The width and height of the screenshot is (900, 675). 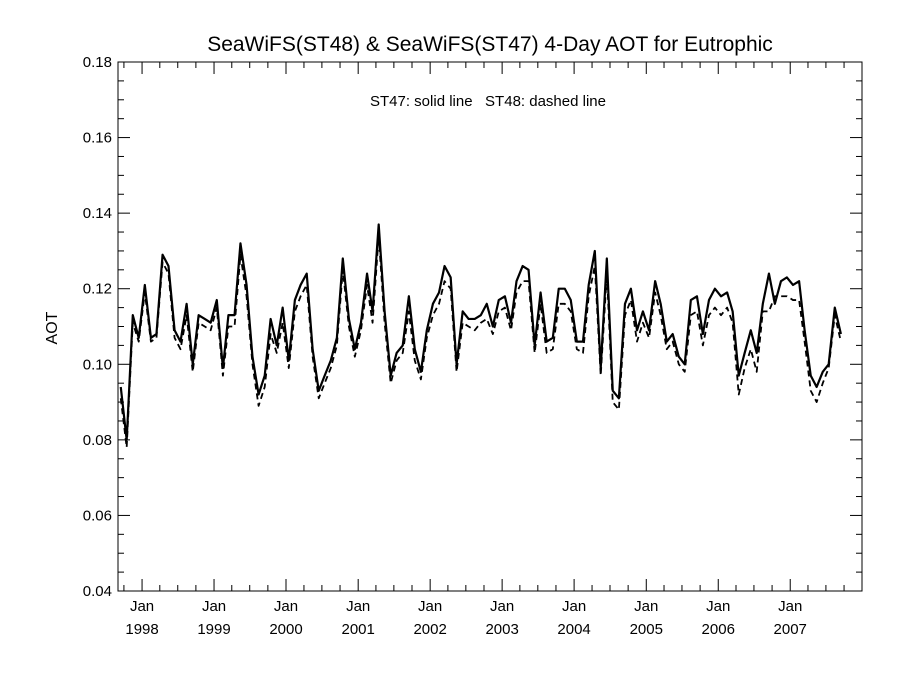 What do you see at coordinates (646, 629) in the screenshot?
I see `x-tick-label-year: 2005` at bounding box center [646, 629].